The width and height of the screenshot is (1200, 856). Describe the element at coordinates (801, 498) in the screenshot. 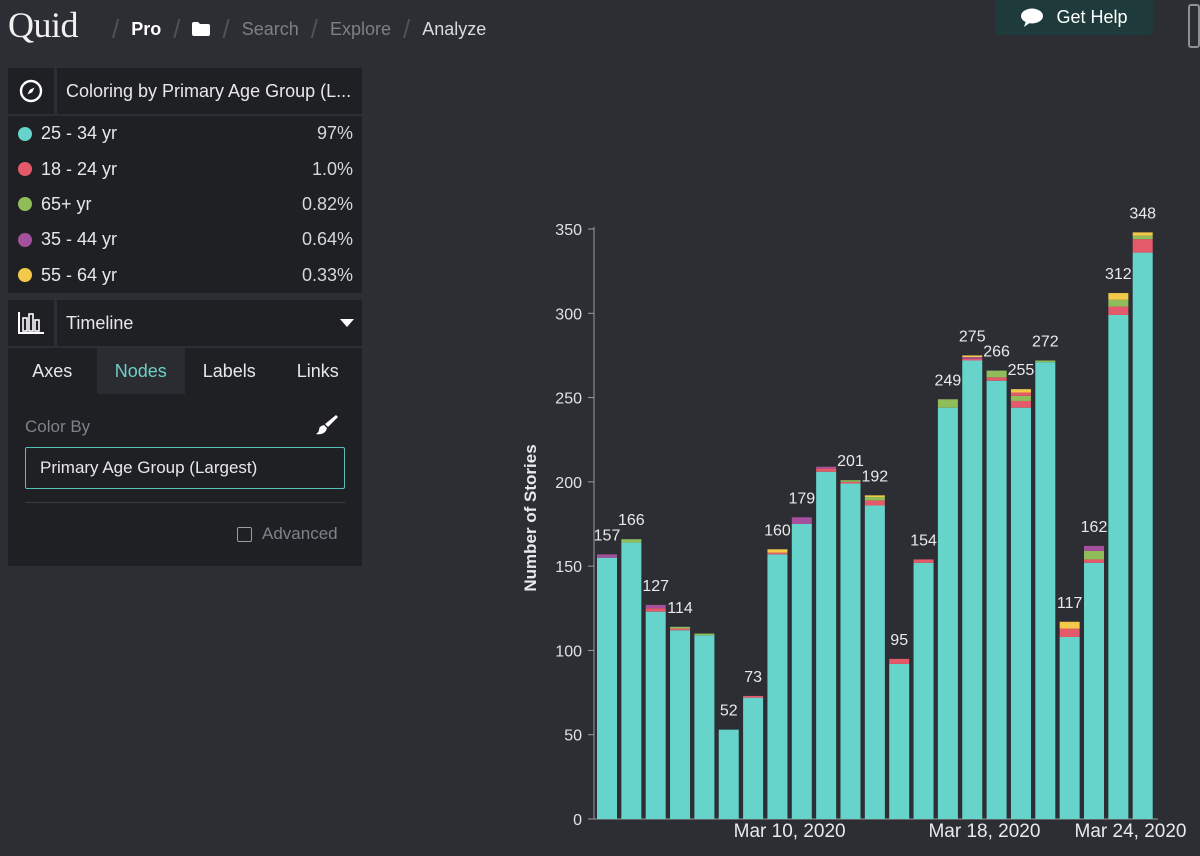

I see `bar-value-label: 179` at that location.